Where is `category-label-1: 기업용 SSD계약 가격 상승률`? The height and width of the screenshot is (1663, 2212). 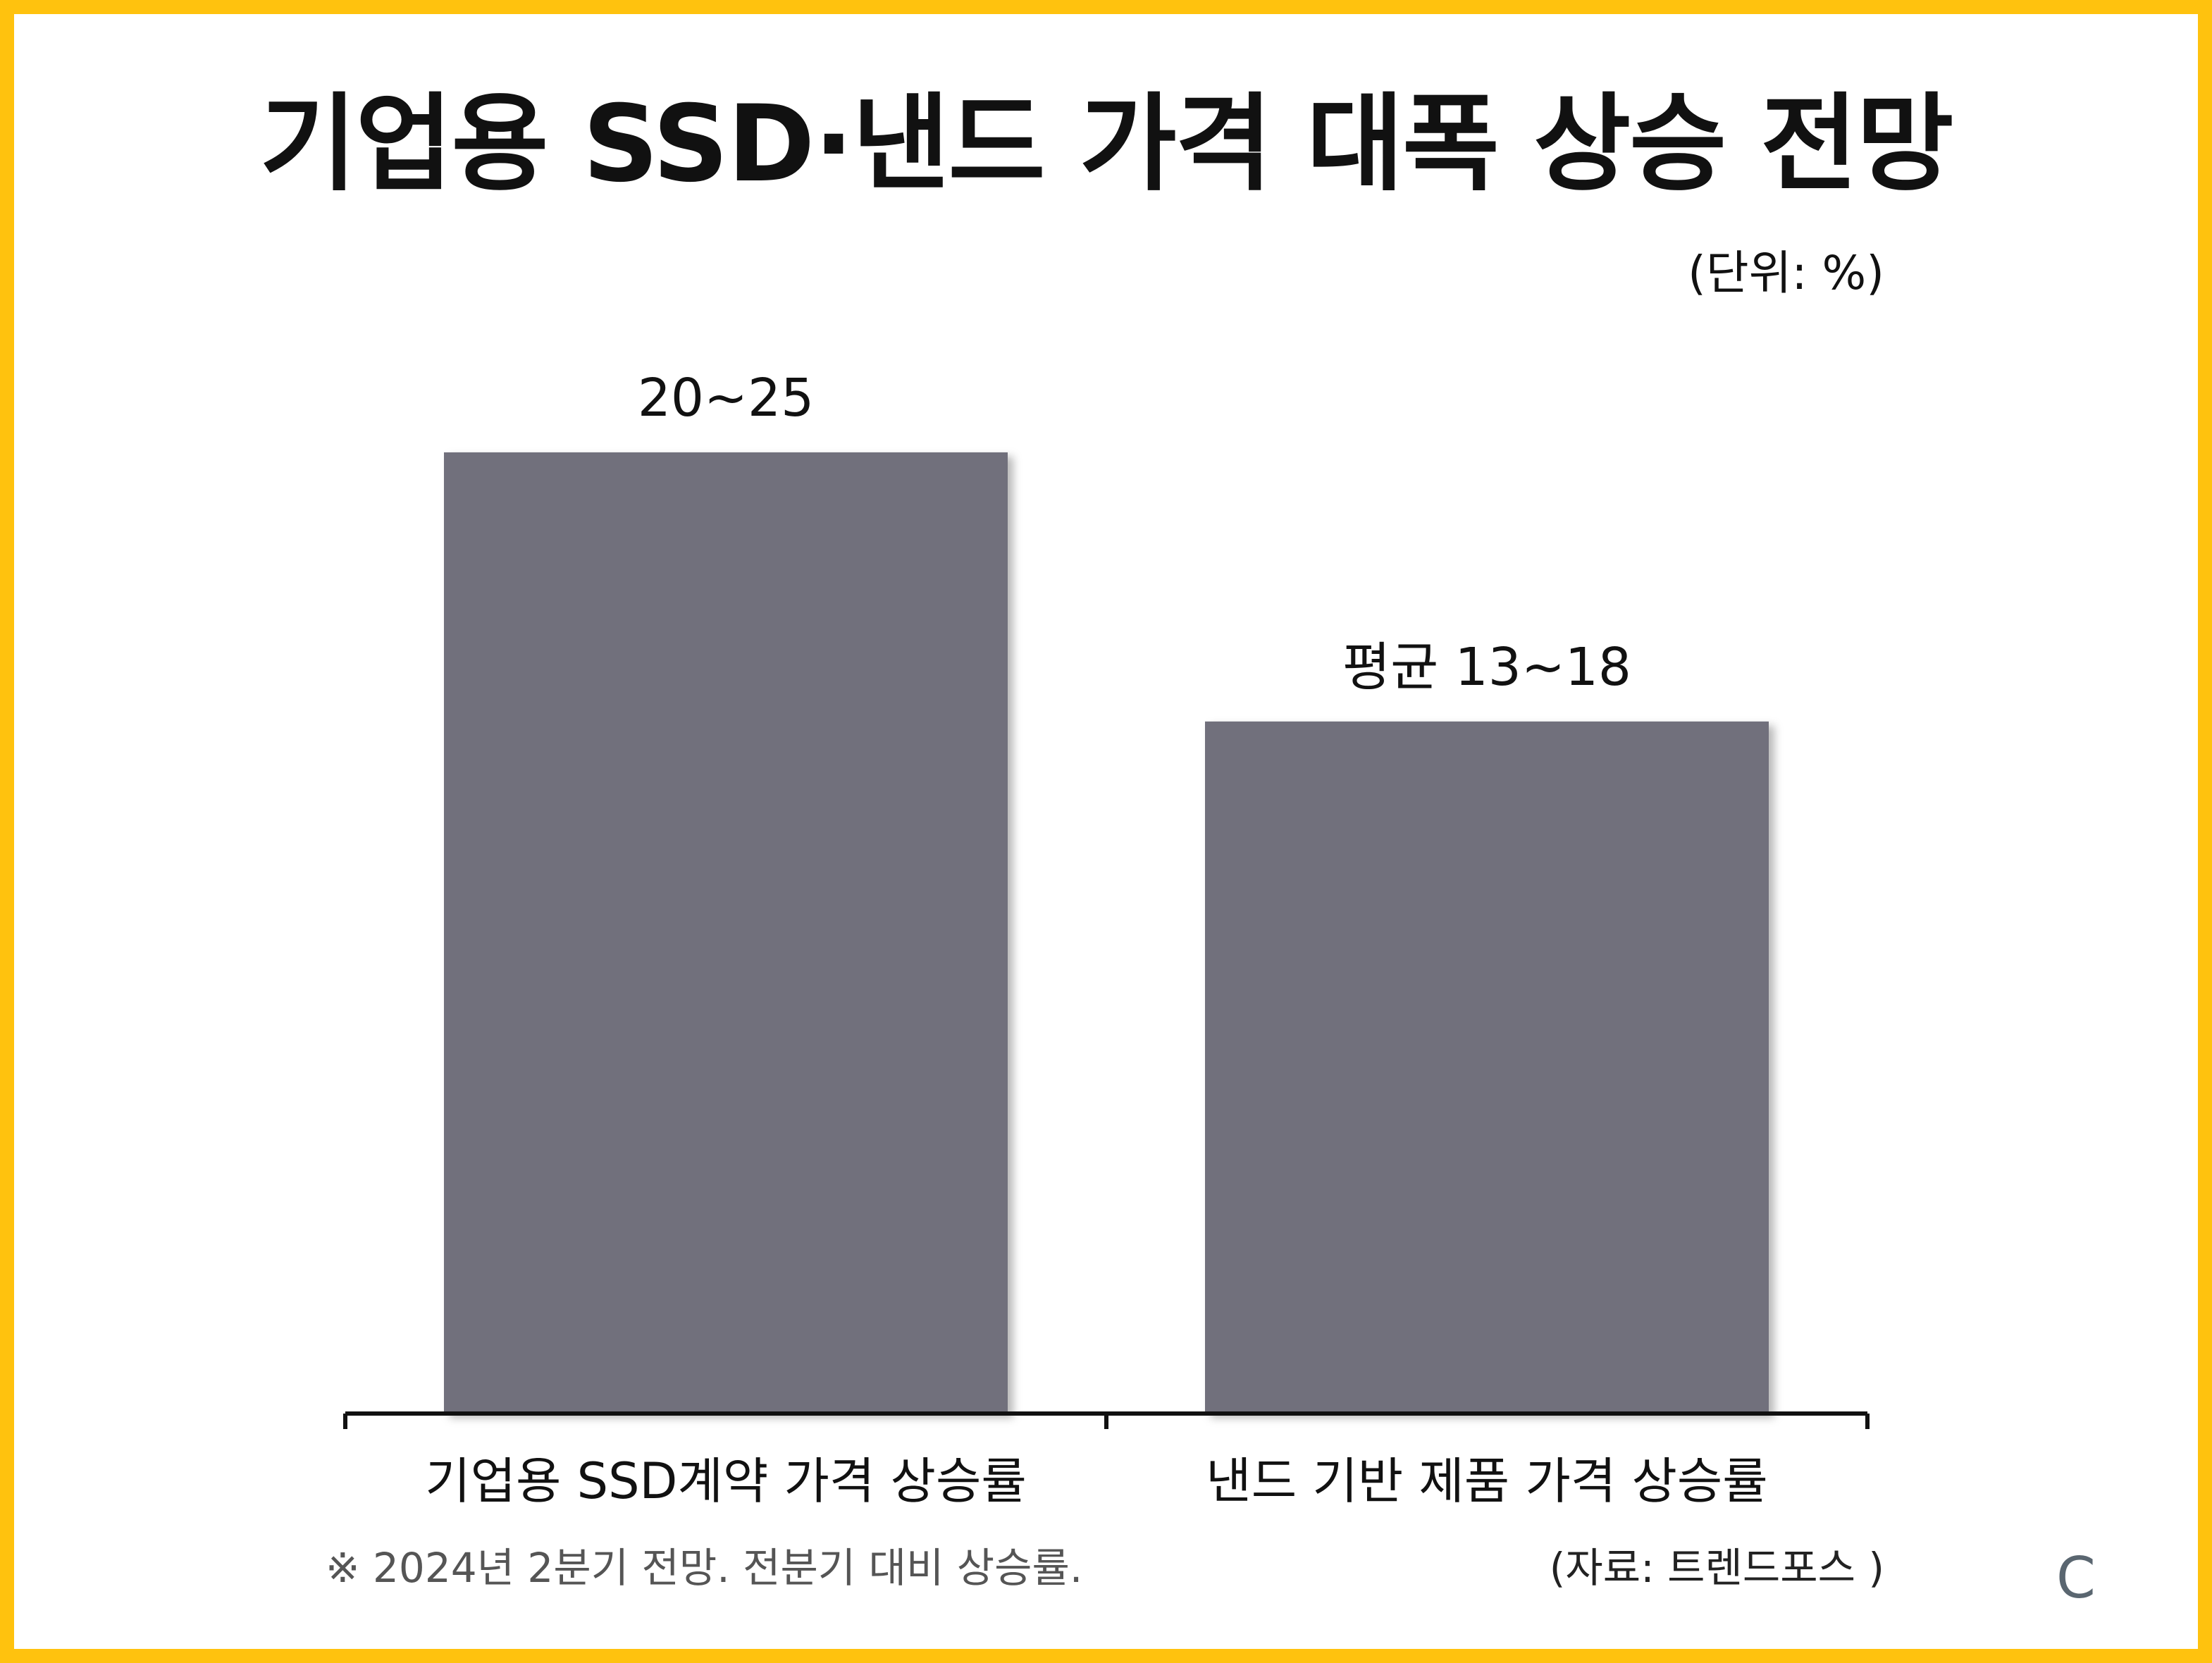 category-label-1: 기업용 SSD계약 가격 상승률 is located at coordinates (726, 1481).